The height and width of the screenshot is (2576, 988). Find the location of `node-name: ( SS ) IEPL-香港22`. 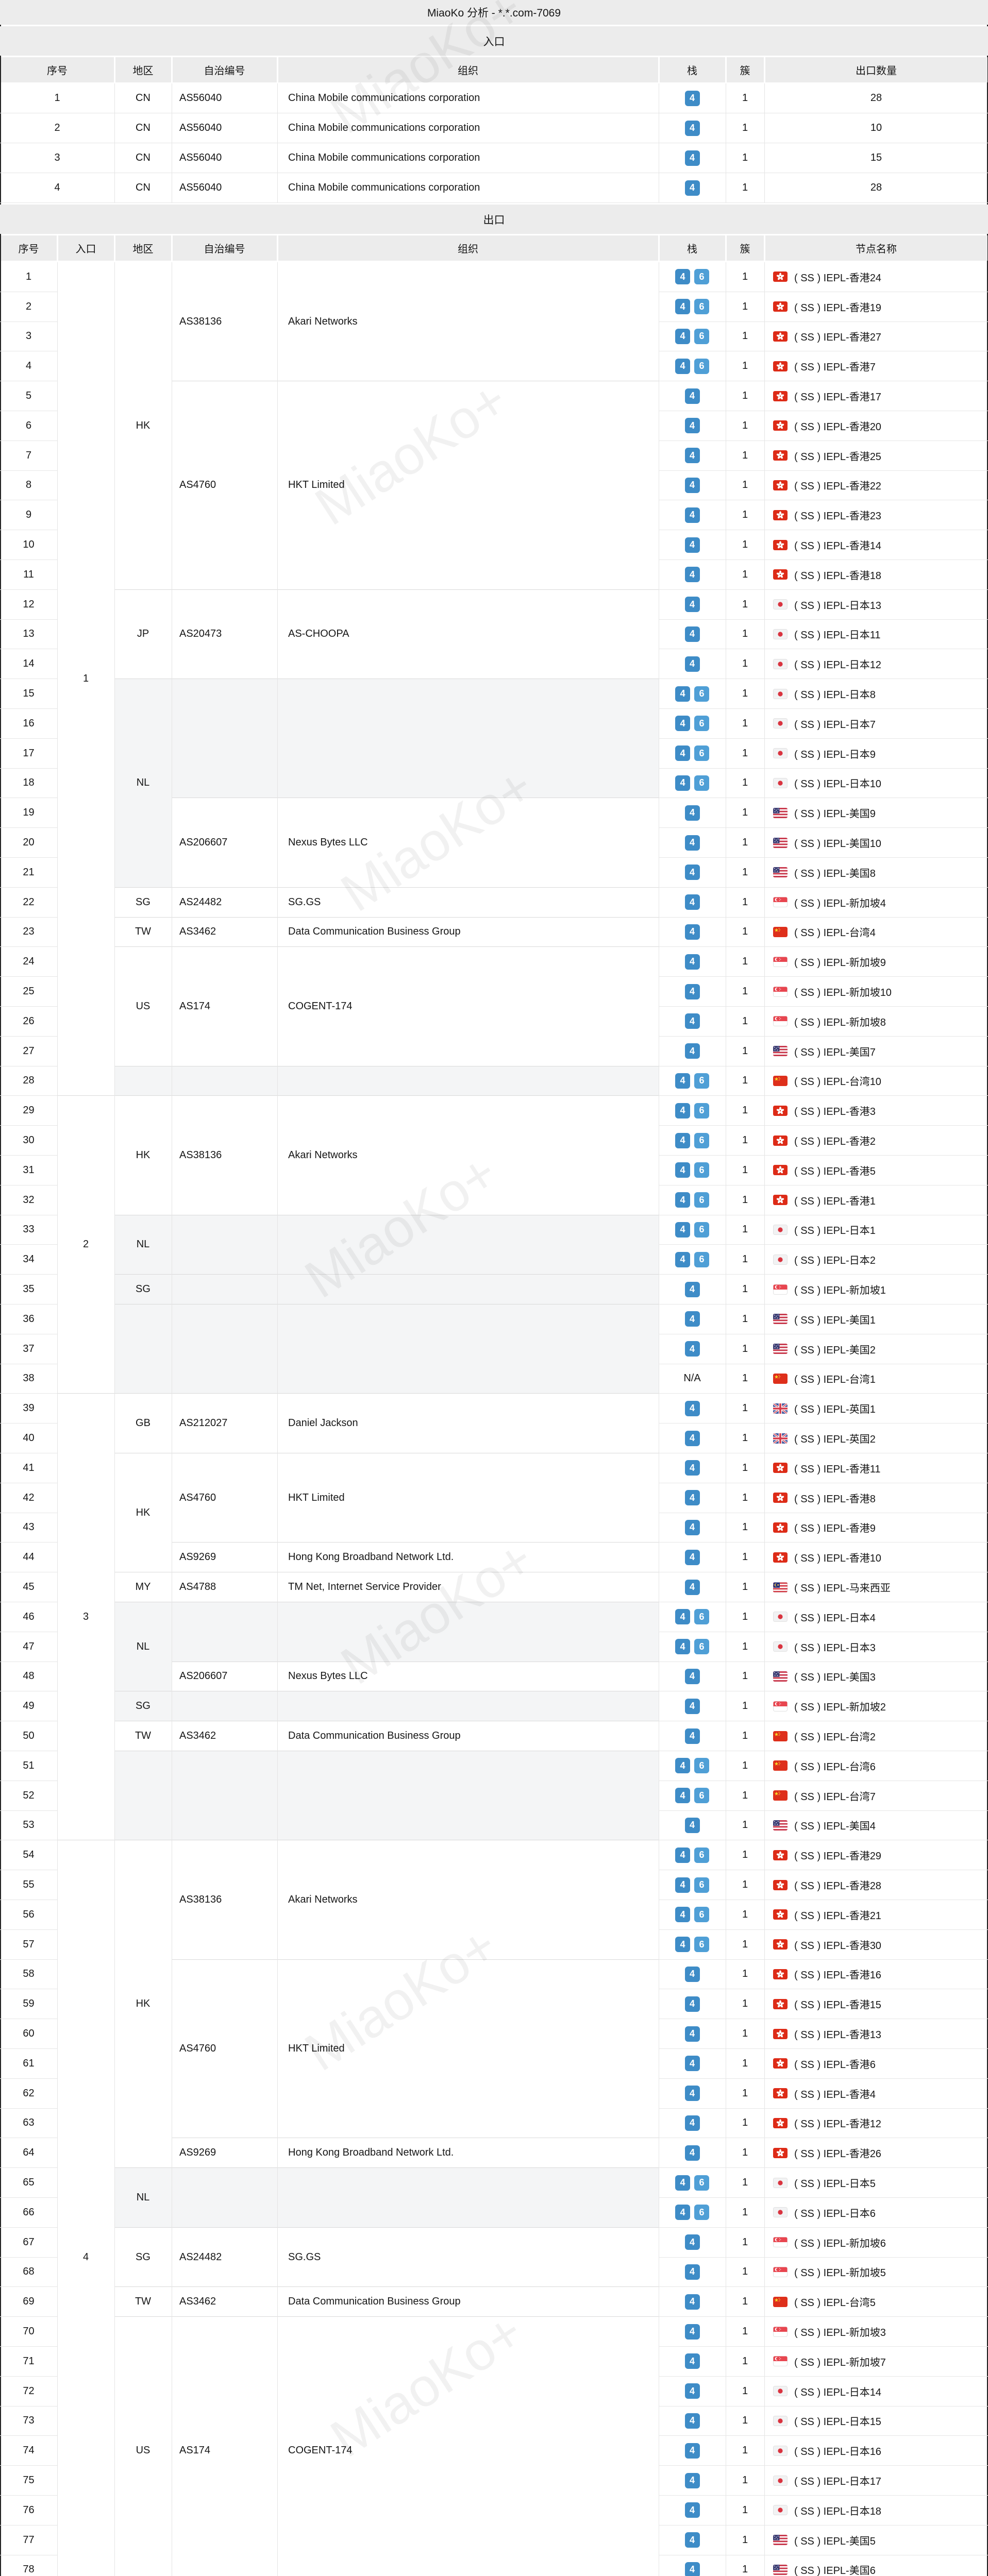

node-name: ( SS ) IEPL-香港22 is located at coordinates (837, 487).